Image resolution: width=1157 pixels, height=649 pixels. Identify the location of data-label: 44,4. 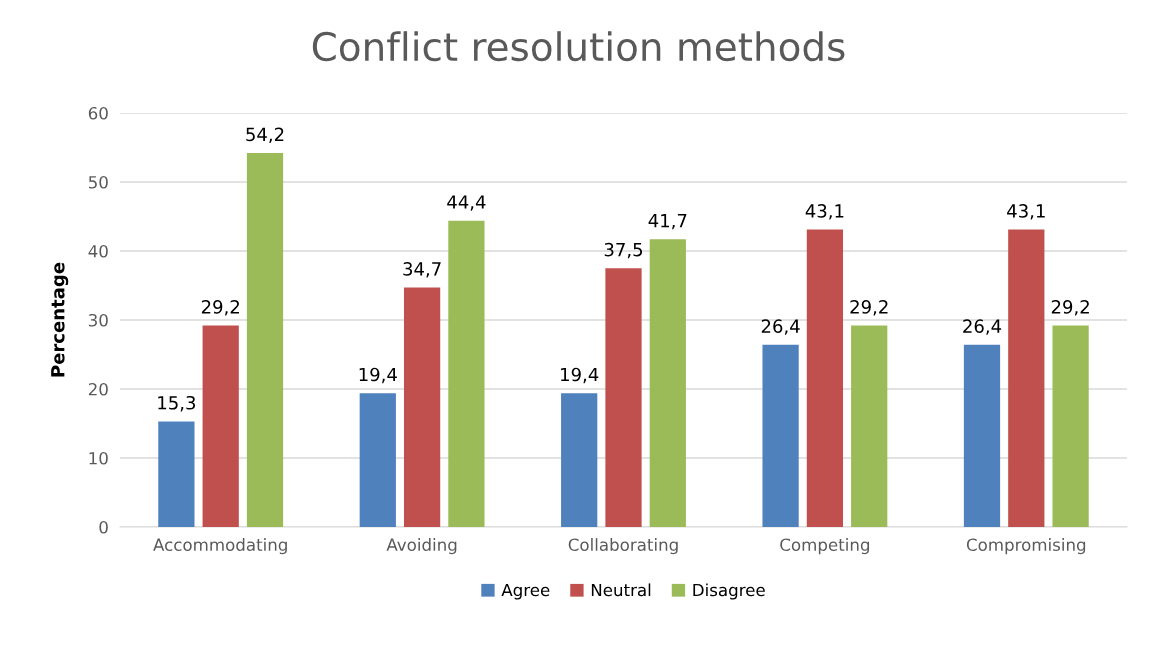
(466, 203).